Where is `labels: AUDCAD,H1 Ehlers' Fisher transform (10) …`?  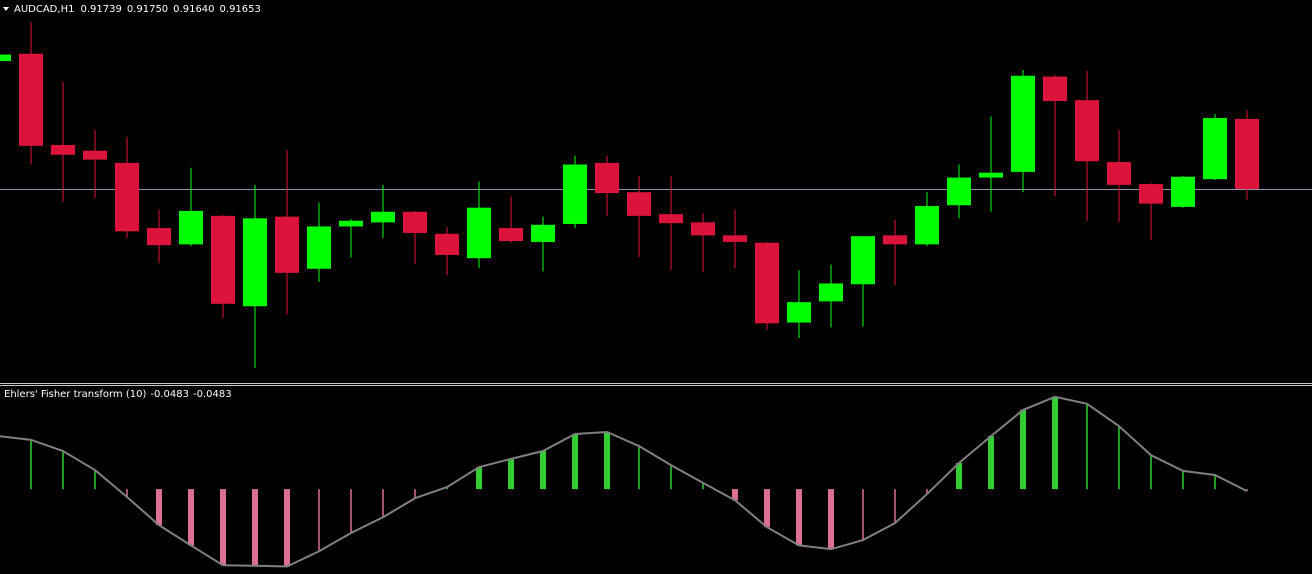
labels: AUDCAD,H1 Ehlers' Fisher transform (10) … is located at coordinates (132, 202).